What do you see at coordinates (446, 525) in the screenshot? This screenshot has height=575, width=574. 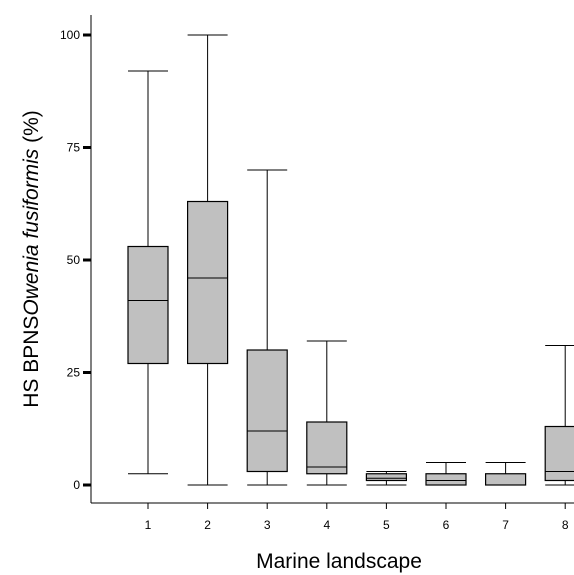 I see `x-tick-label: 6` at bounding box center [446, 525].